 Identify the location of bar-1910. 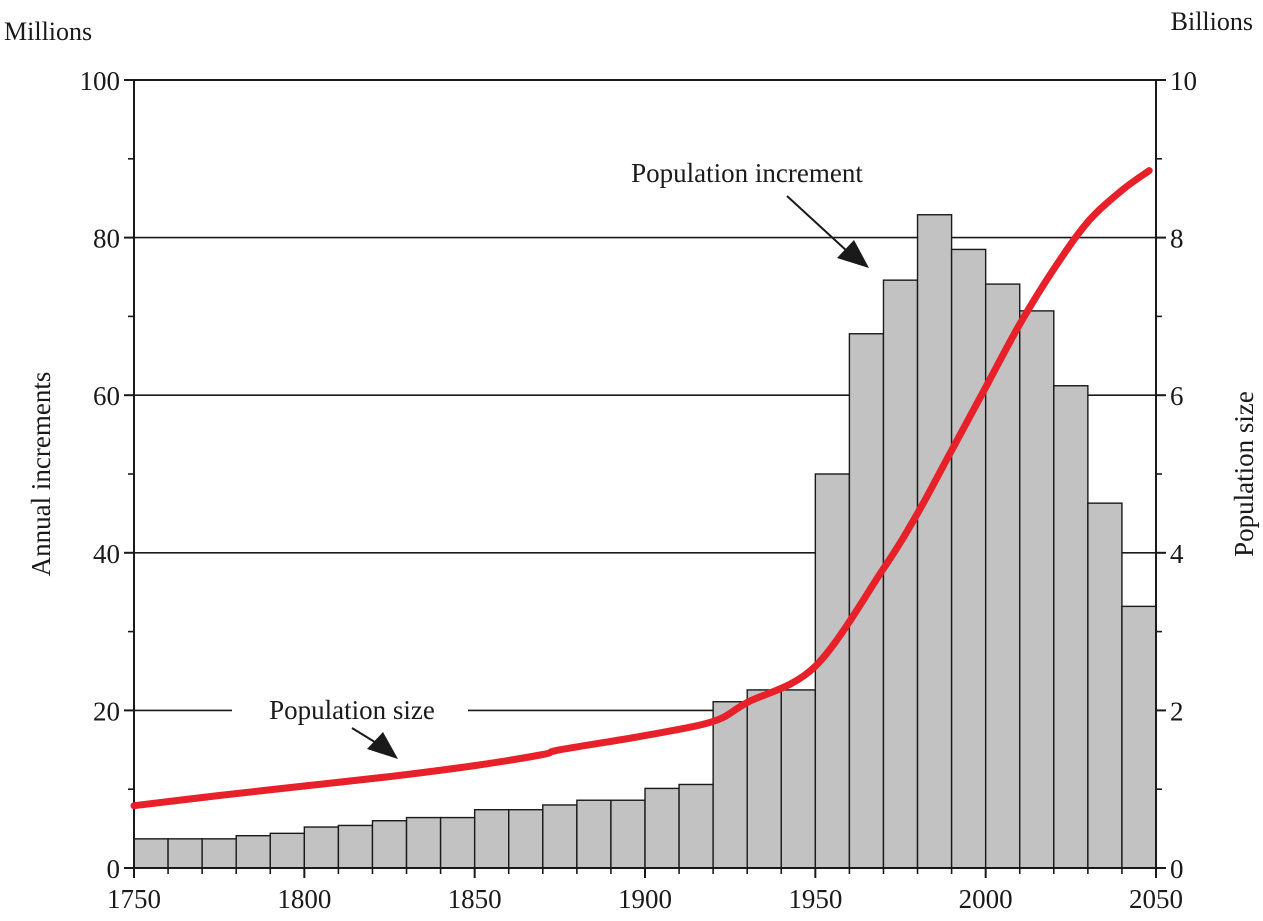
(696, 826).